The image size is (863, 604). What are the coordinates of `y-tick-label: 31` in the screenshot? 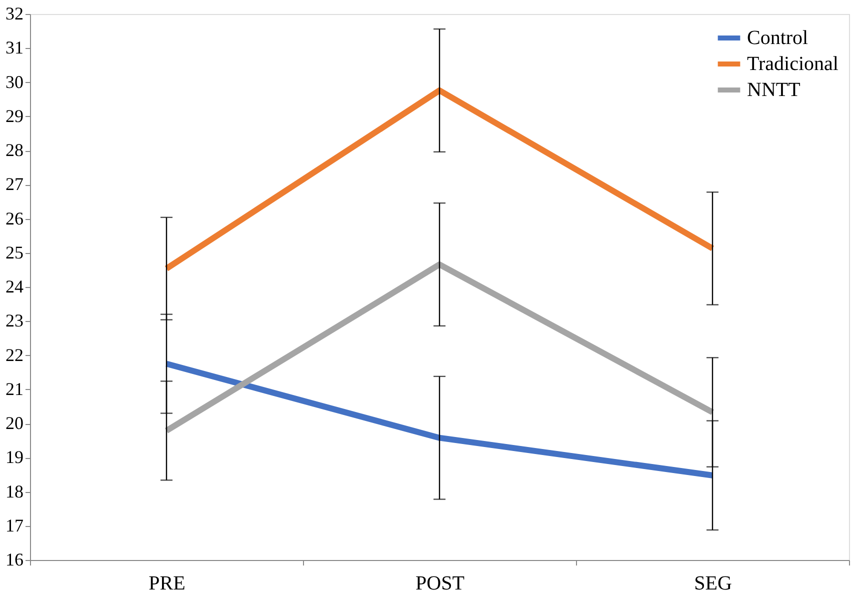 It's located at (15, 48).